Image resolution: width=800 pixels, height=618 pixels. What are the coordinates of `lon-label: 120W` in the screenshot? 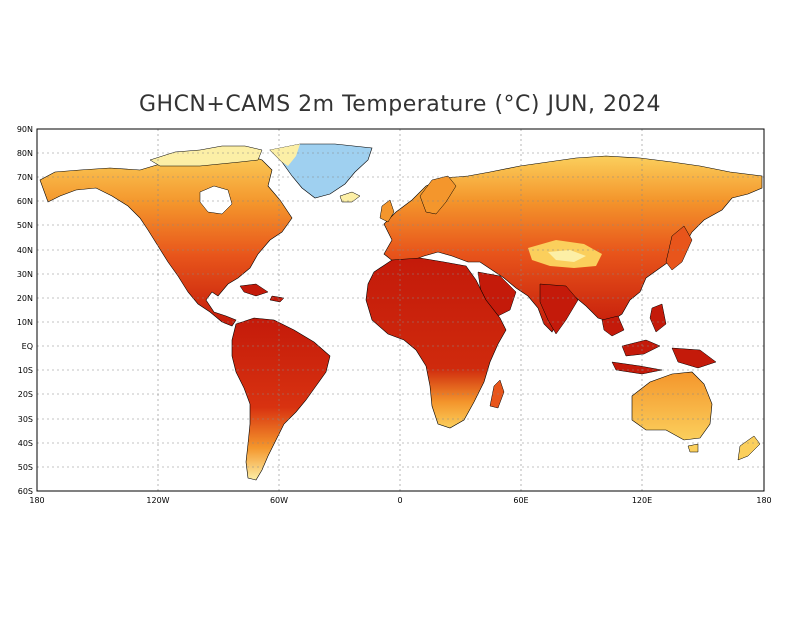 It's located at (157, 500).